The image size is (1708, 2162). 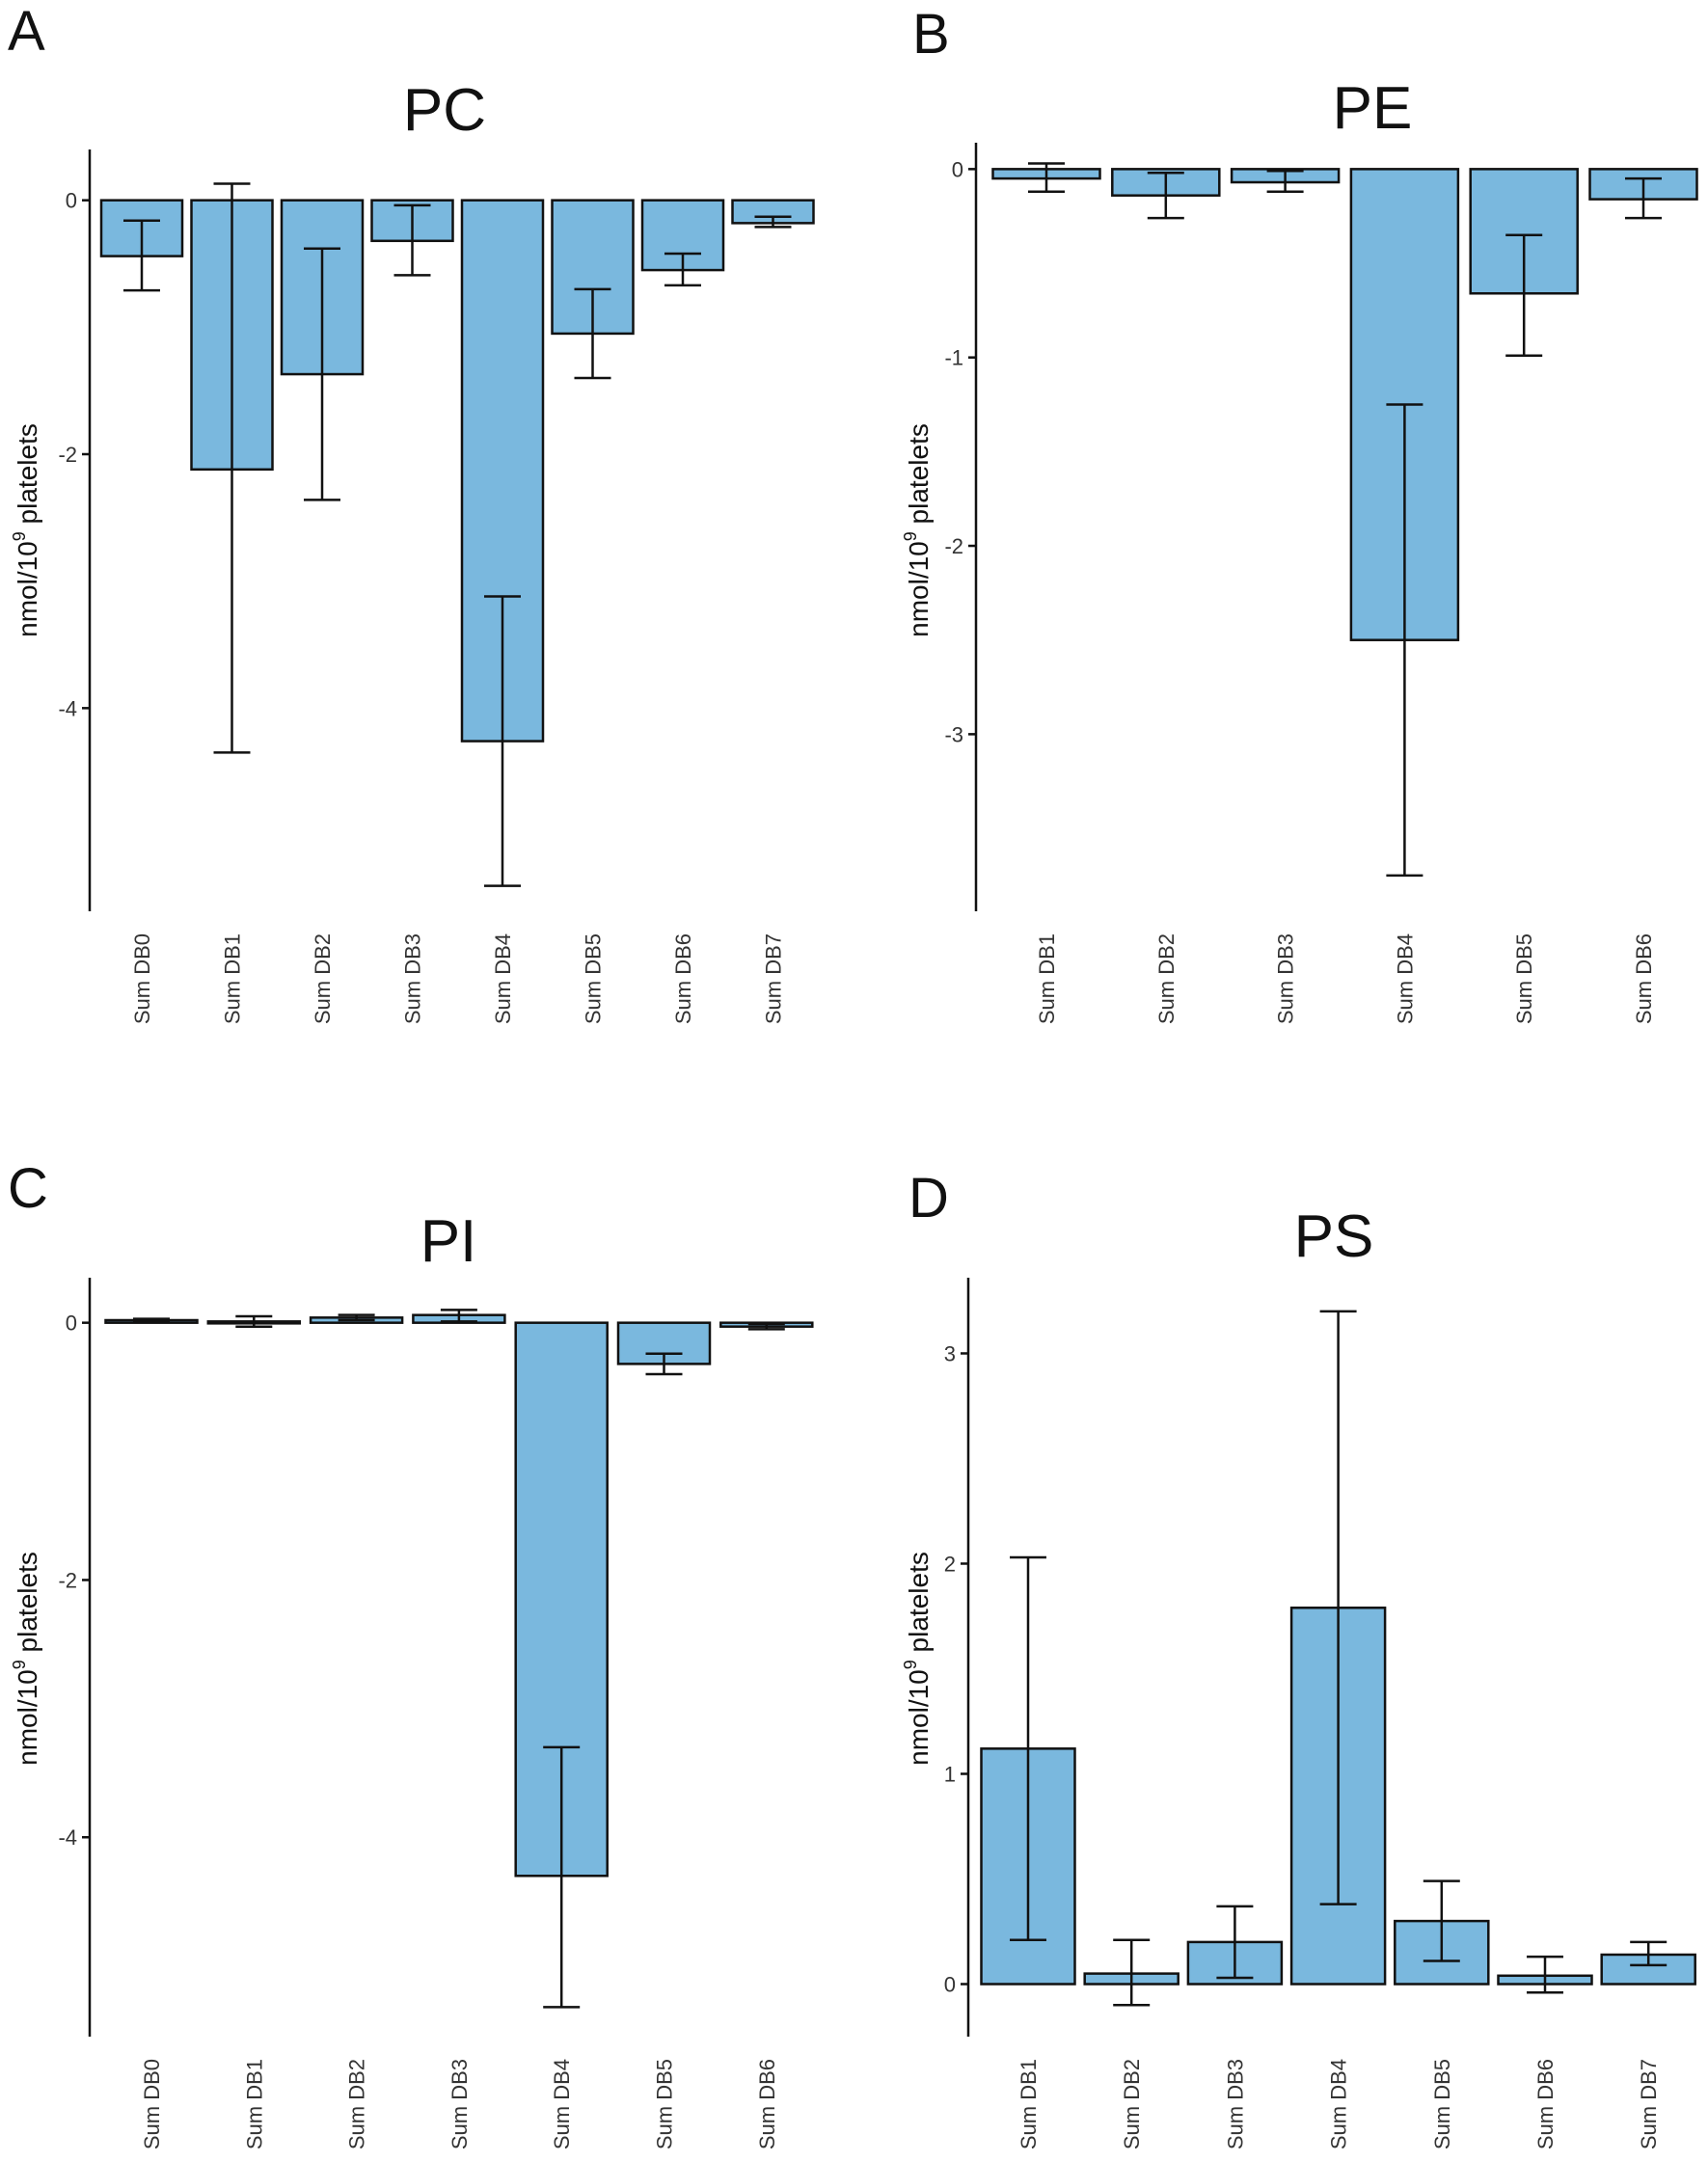 I want to click on y-tick-label: 3, so click(x=950, y=1353).